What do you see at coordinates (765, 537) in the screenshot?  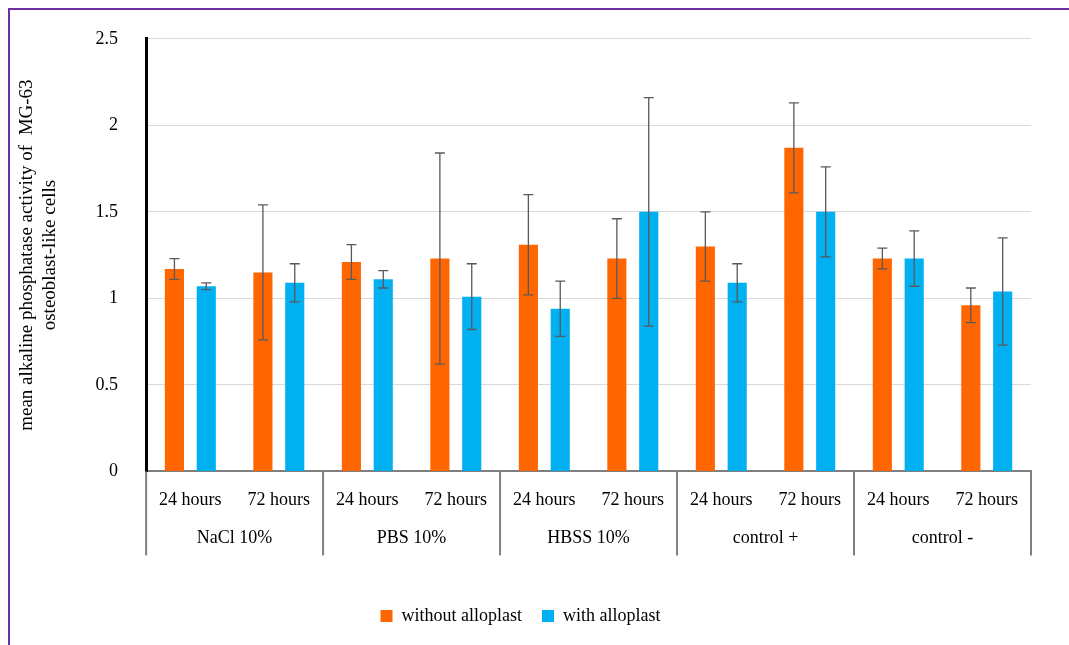 I see `text: control +` at bounding box center [765, 537].